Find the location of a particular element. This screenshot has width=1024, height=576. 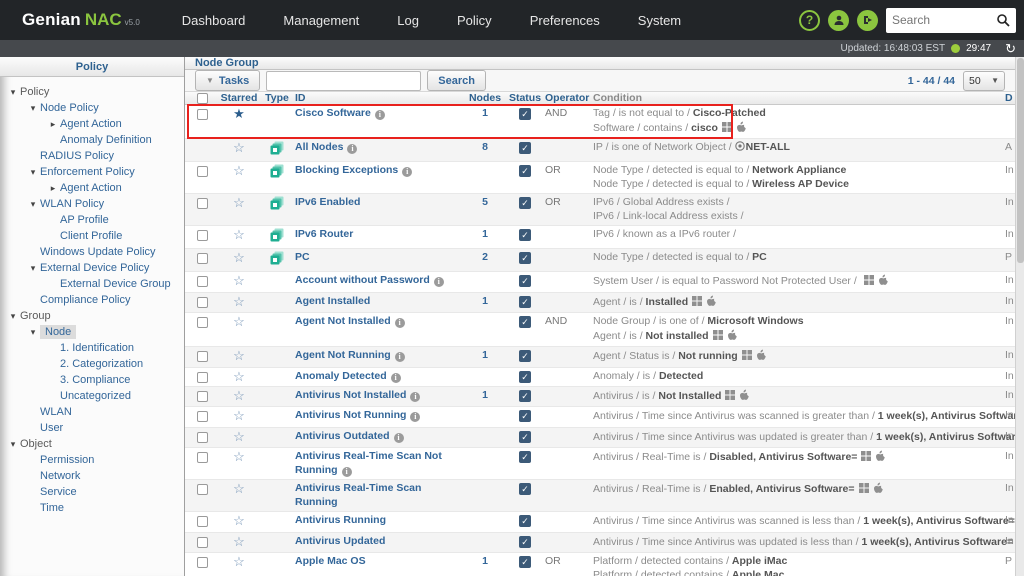

nodes-count-link: 5 is located at coordinates (485, 202).